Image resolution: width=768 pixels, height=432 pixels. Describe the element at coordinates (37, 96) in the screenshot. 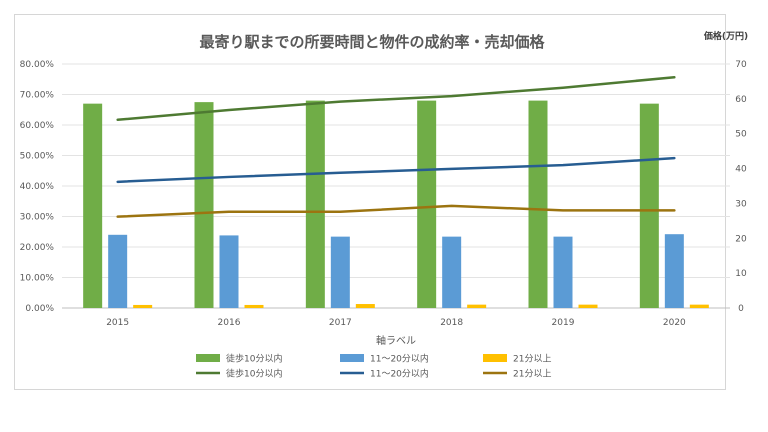

I see `left-tick-label: 70.00%` at that location.